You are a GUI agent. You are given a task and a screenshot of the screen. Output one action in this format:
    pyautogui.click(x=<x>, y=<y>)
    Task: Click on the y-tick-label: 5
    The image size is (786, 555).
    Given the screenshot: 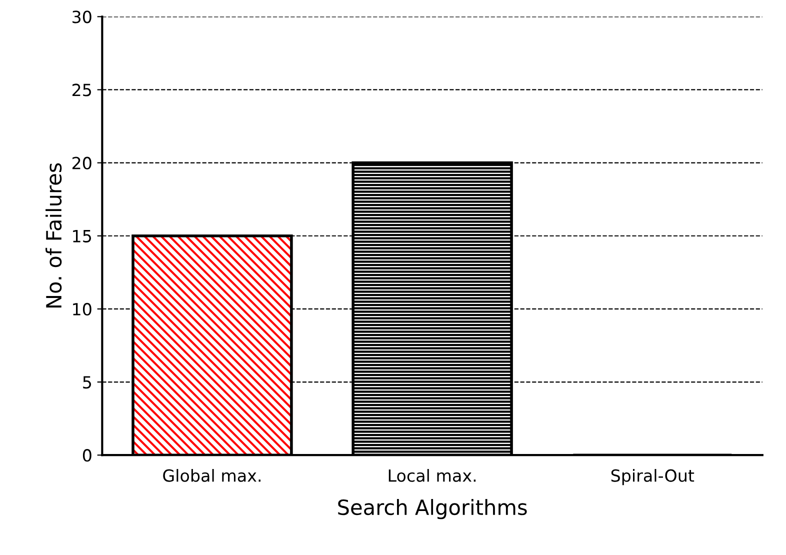 What is the action you would take?
    pyautogui.click(x=87, y=382)
    